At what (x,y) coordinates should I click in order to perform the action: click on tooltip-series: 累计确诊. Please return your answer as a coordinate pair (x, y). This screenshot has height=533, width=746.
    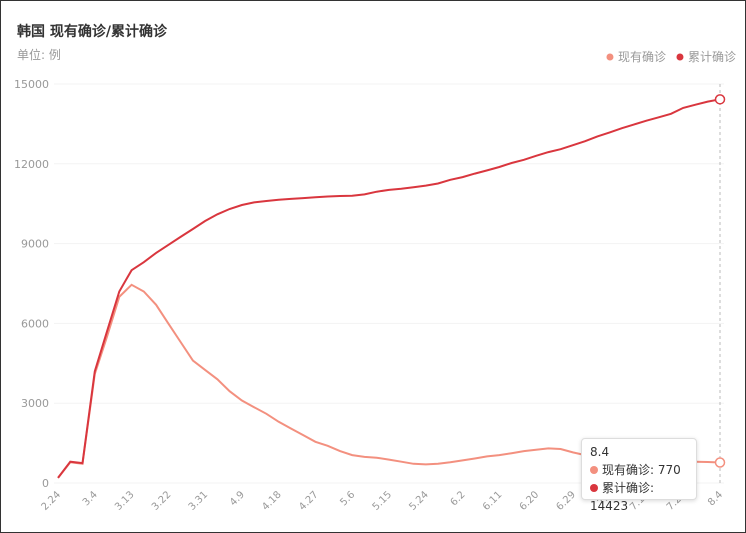
    Looking at the image, I should click on (626, 488).